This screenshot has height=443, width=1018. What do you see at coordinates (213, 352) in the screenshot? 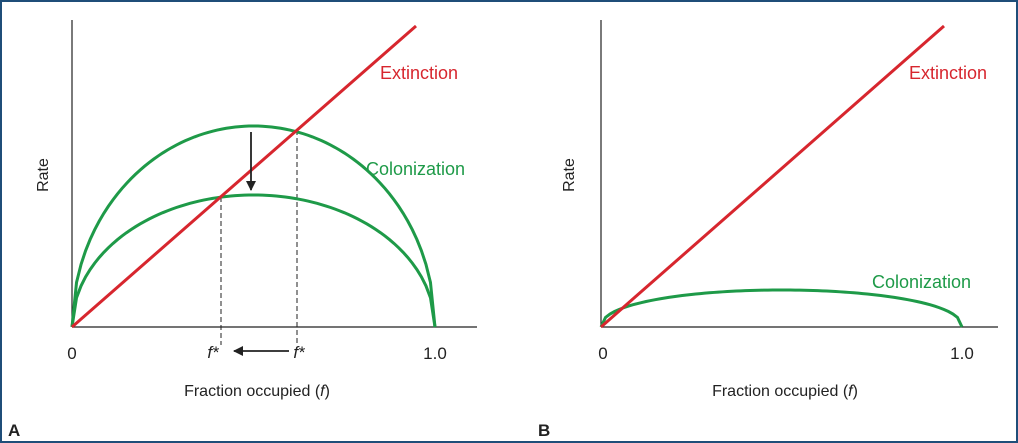
I see `panel-a-fstar-new-label: f*` at bounding box center [213, 352].